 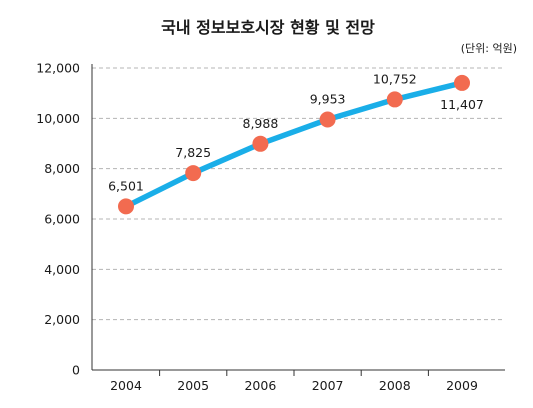 I want to click on y-tick-label: 8,000, so click(x=62, y=168).